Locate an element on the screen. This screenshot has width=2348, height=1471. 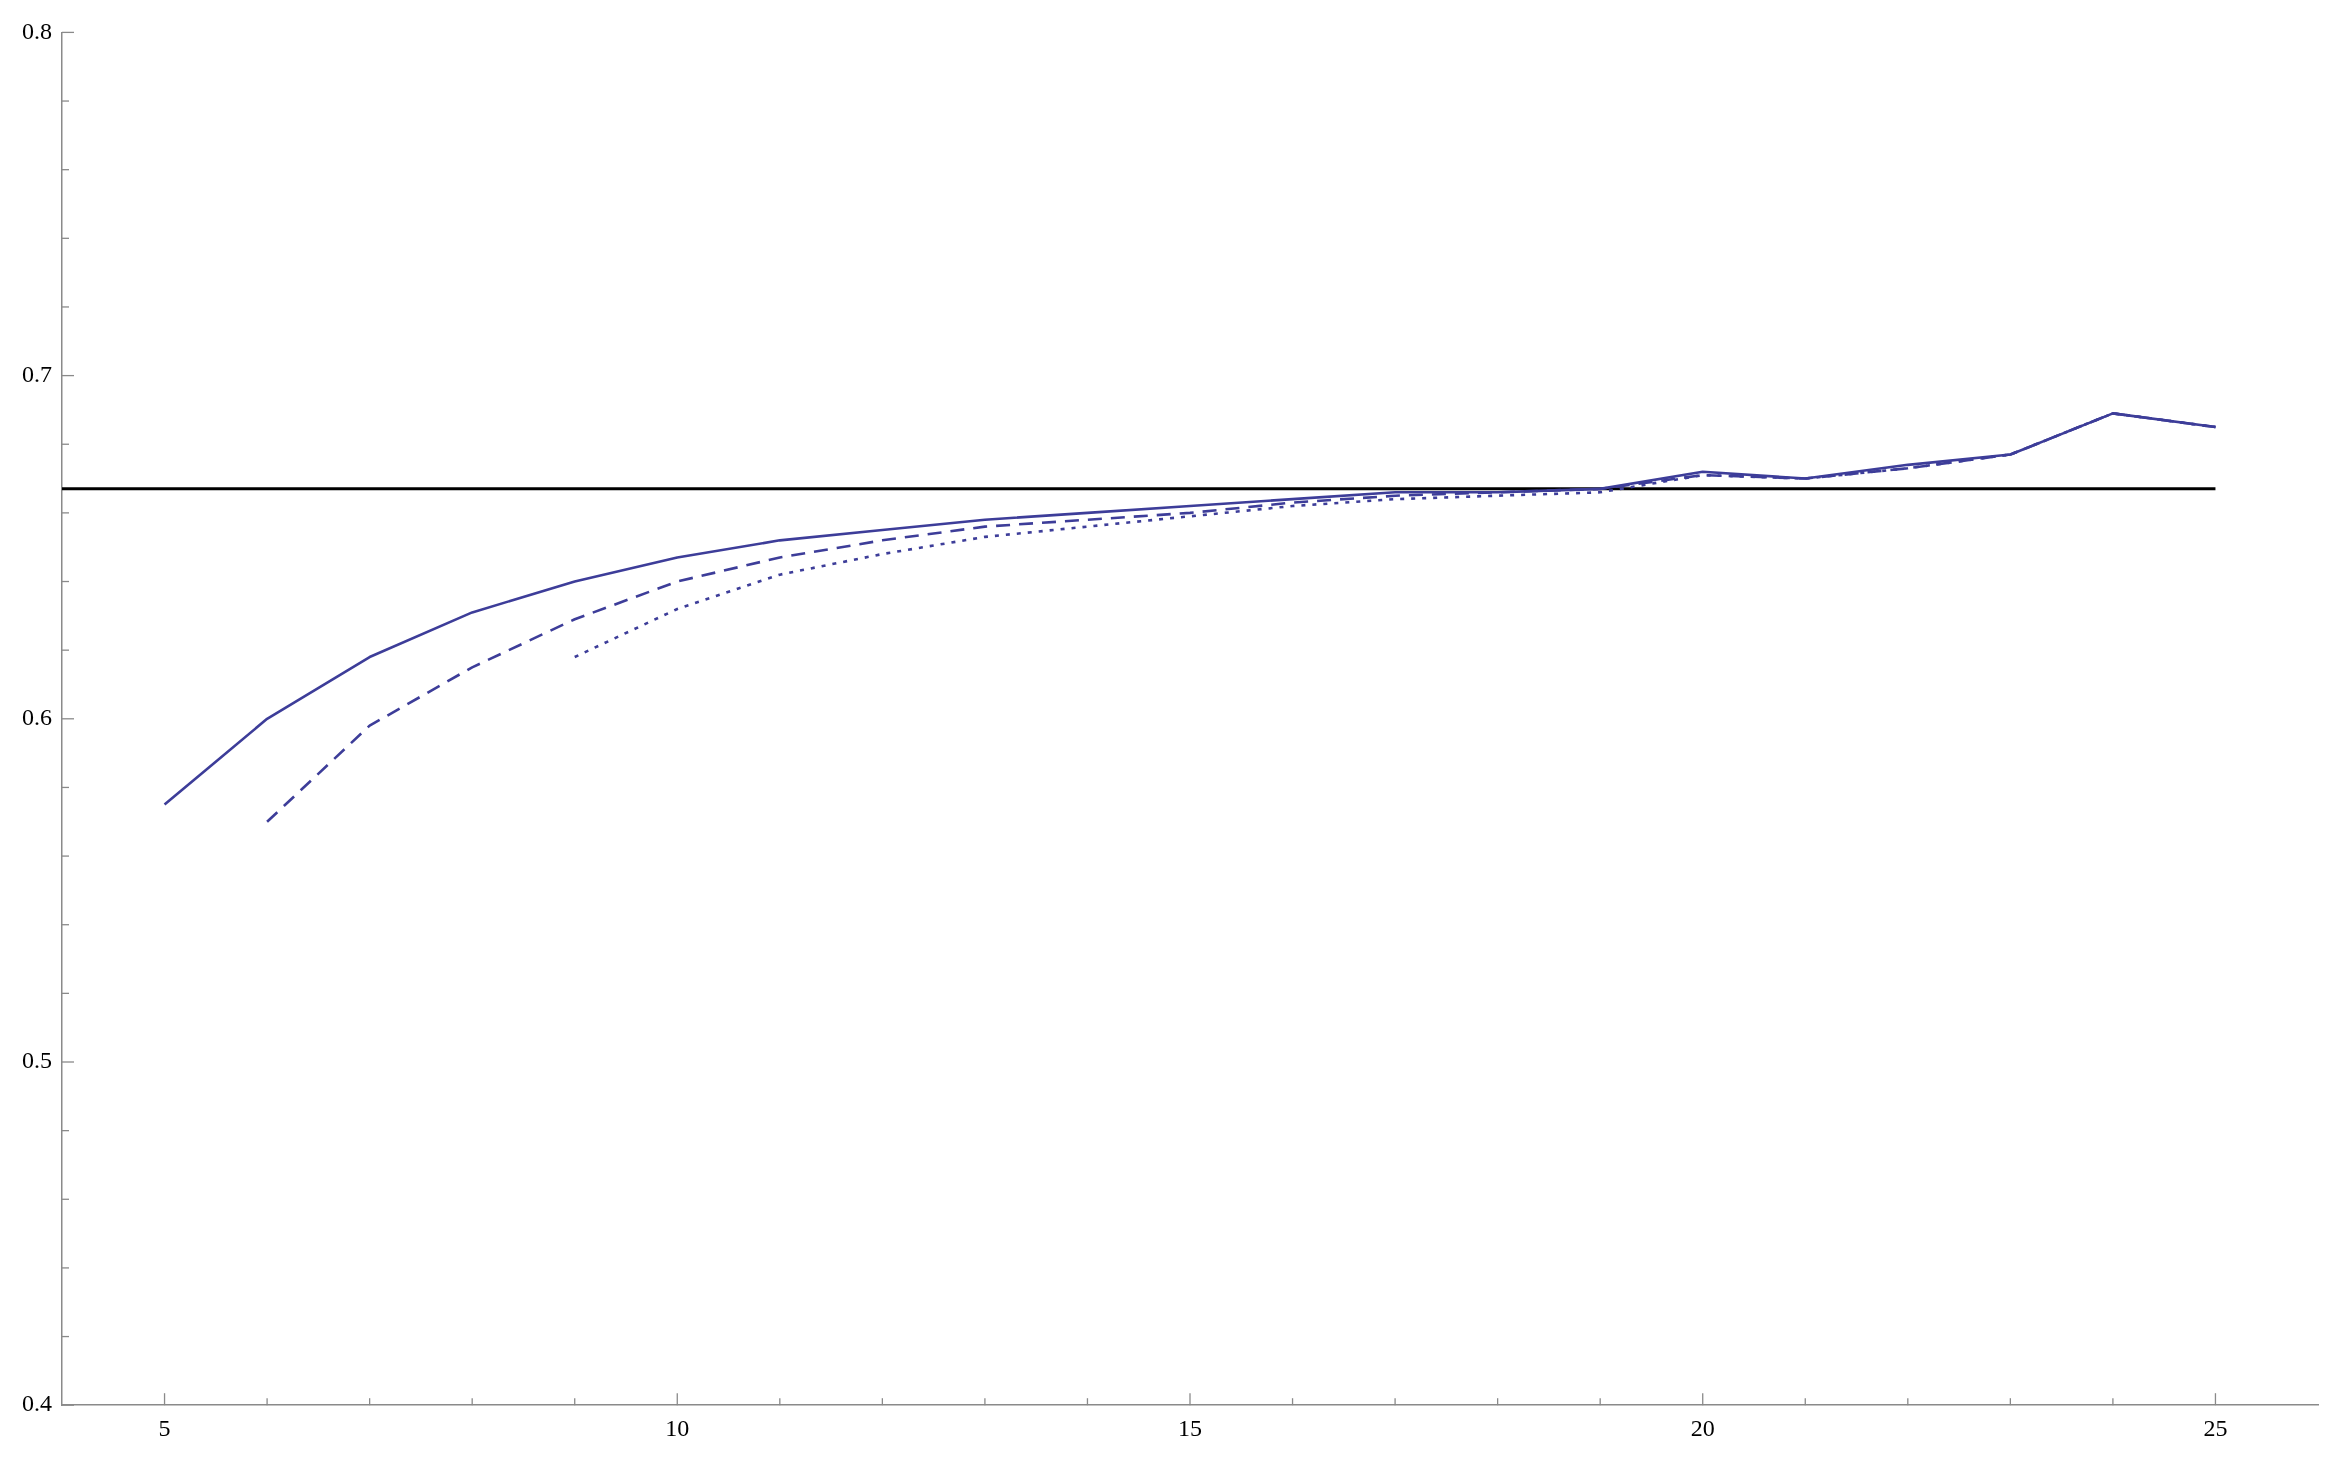
x-tick-label: 10 is located at coordinates (677, 1427).